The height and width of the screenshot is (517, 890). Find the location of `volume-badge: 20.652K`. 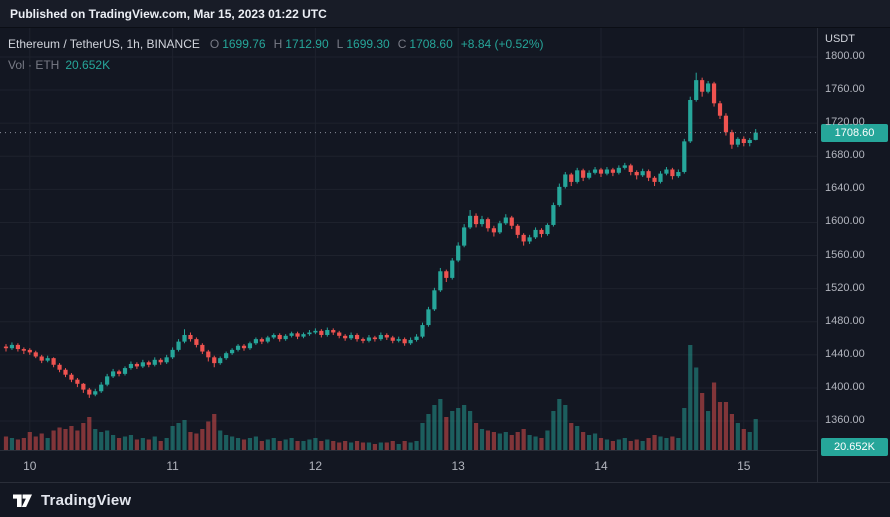

volume-badge: 20.652K is located at coordinates (854, 447).